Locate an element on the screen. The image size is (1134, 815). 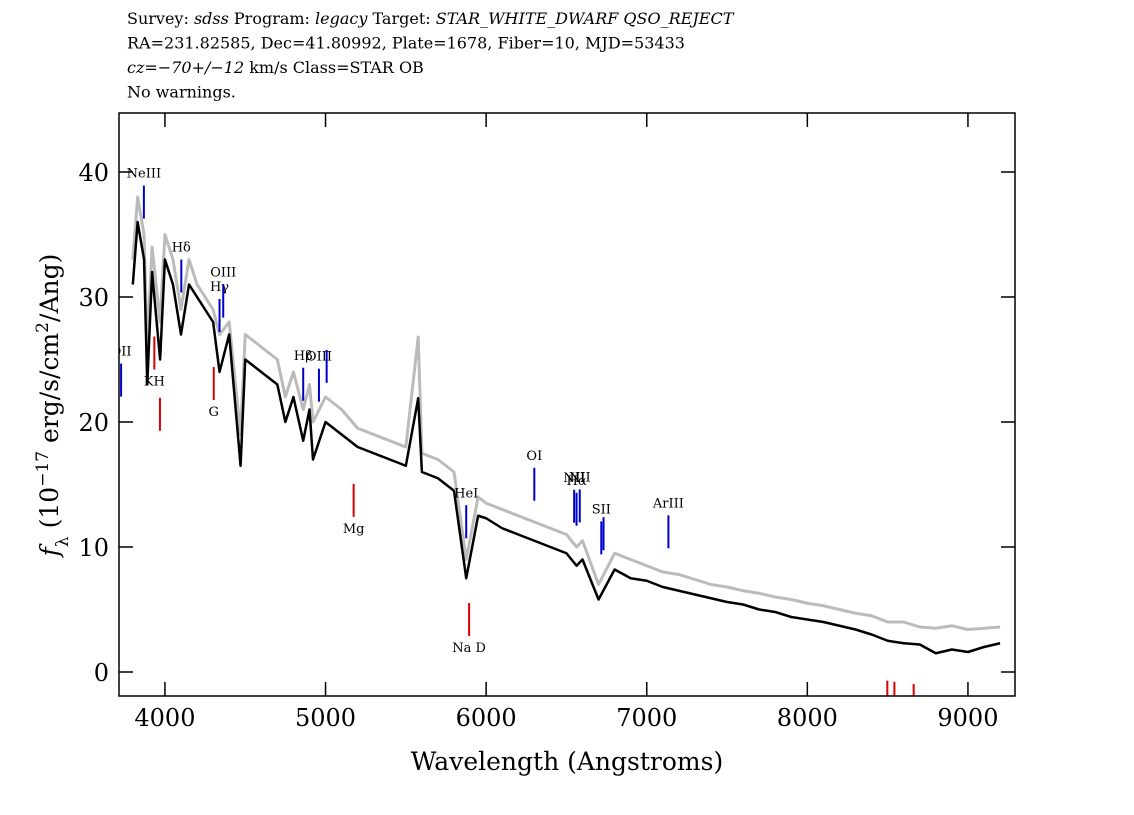
line-label: ArIII is located at coordinates (668, 503).